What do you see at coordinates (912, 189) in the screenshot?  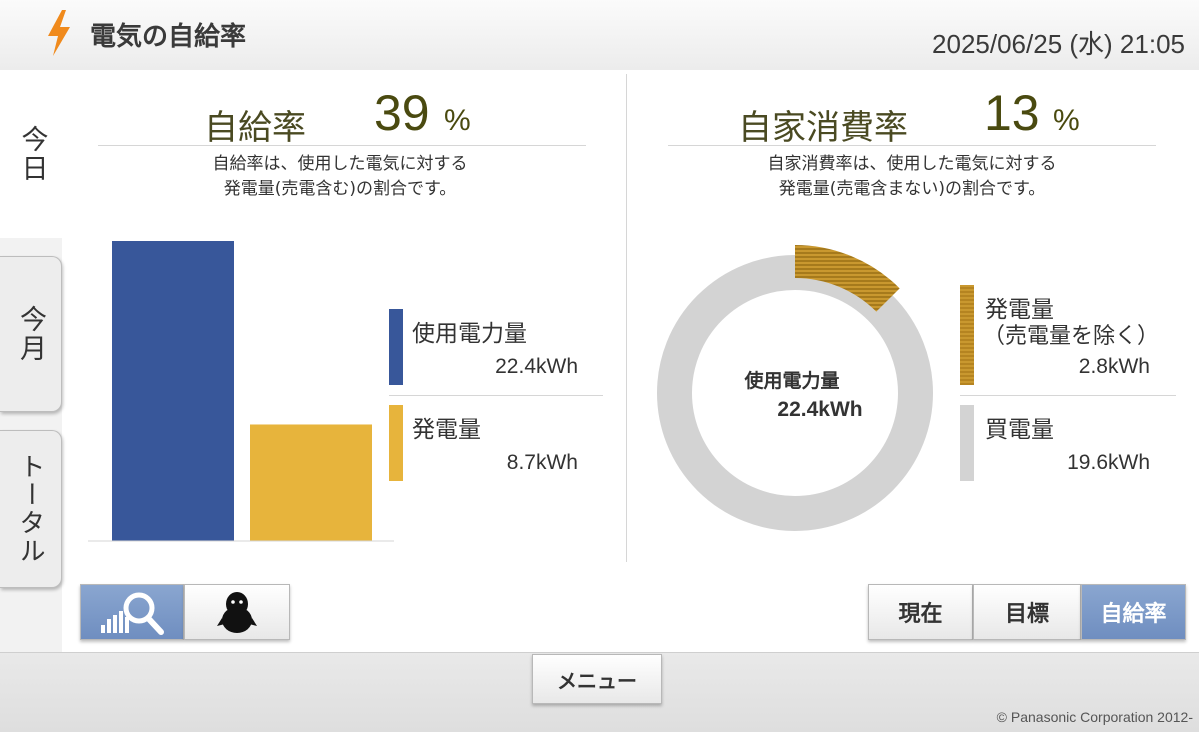 I see `self-consumption-description-line2: 発電量(売電含まない)の割合です。` at bounding box center [912, 189].